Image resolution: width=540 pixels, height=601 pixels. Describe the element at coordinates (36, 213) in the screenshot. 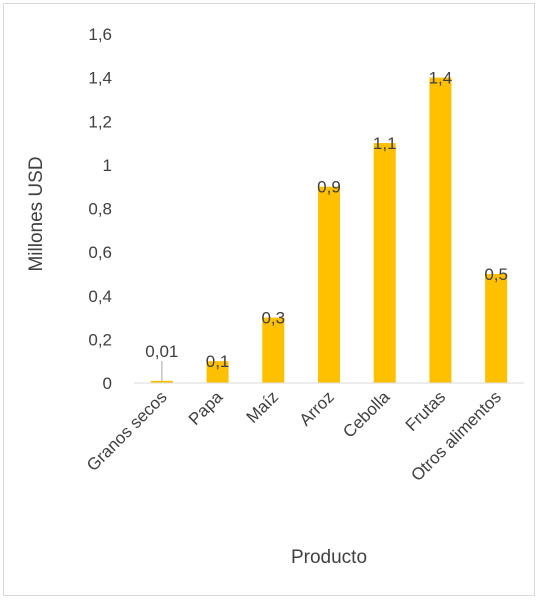

I see `y-axis-title: Millones USD` at that location.